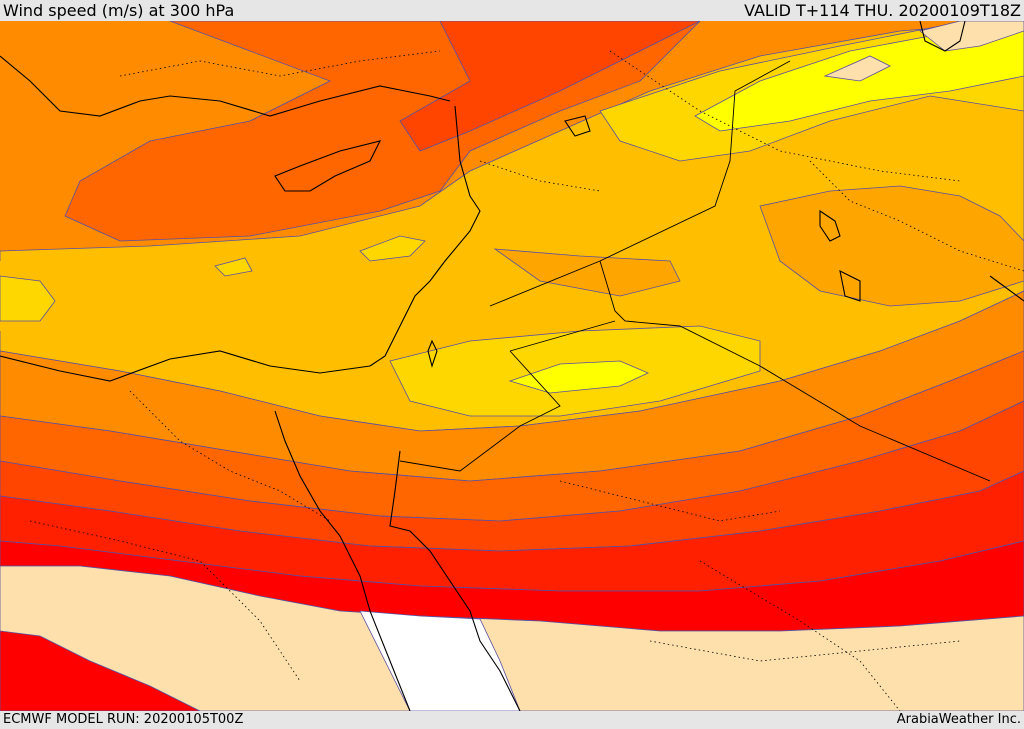 This screenshot has height=729, width=1024. Describe the element at coordinates (882, 10) in the screenshot. I see `valid-time-label: VALID T+114 THU. 20200109T18Z` at that location.